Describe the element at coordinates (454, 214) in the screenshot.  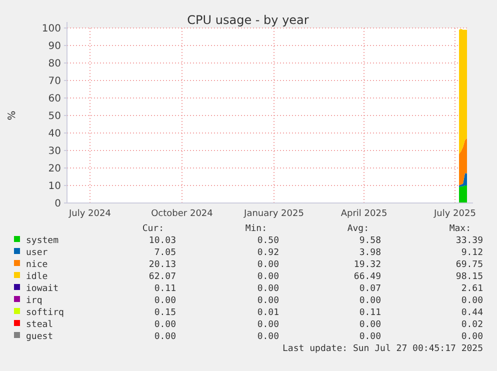
I see `x-tick-label: July 2025` at that location.